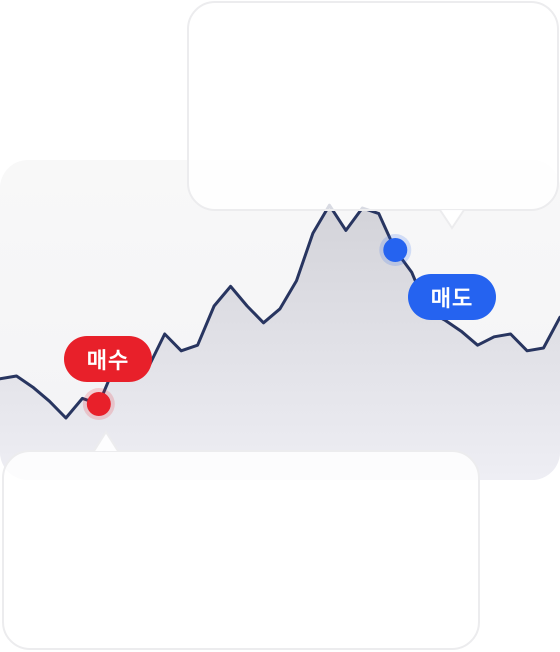  Describe the element at coordinates (98, 404) in the screenshot. I see `buy-point-marker` at that location.